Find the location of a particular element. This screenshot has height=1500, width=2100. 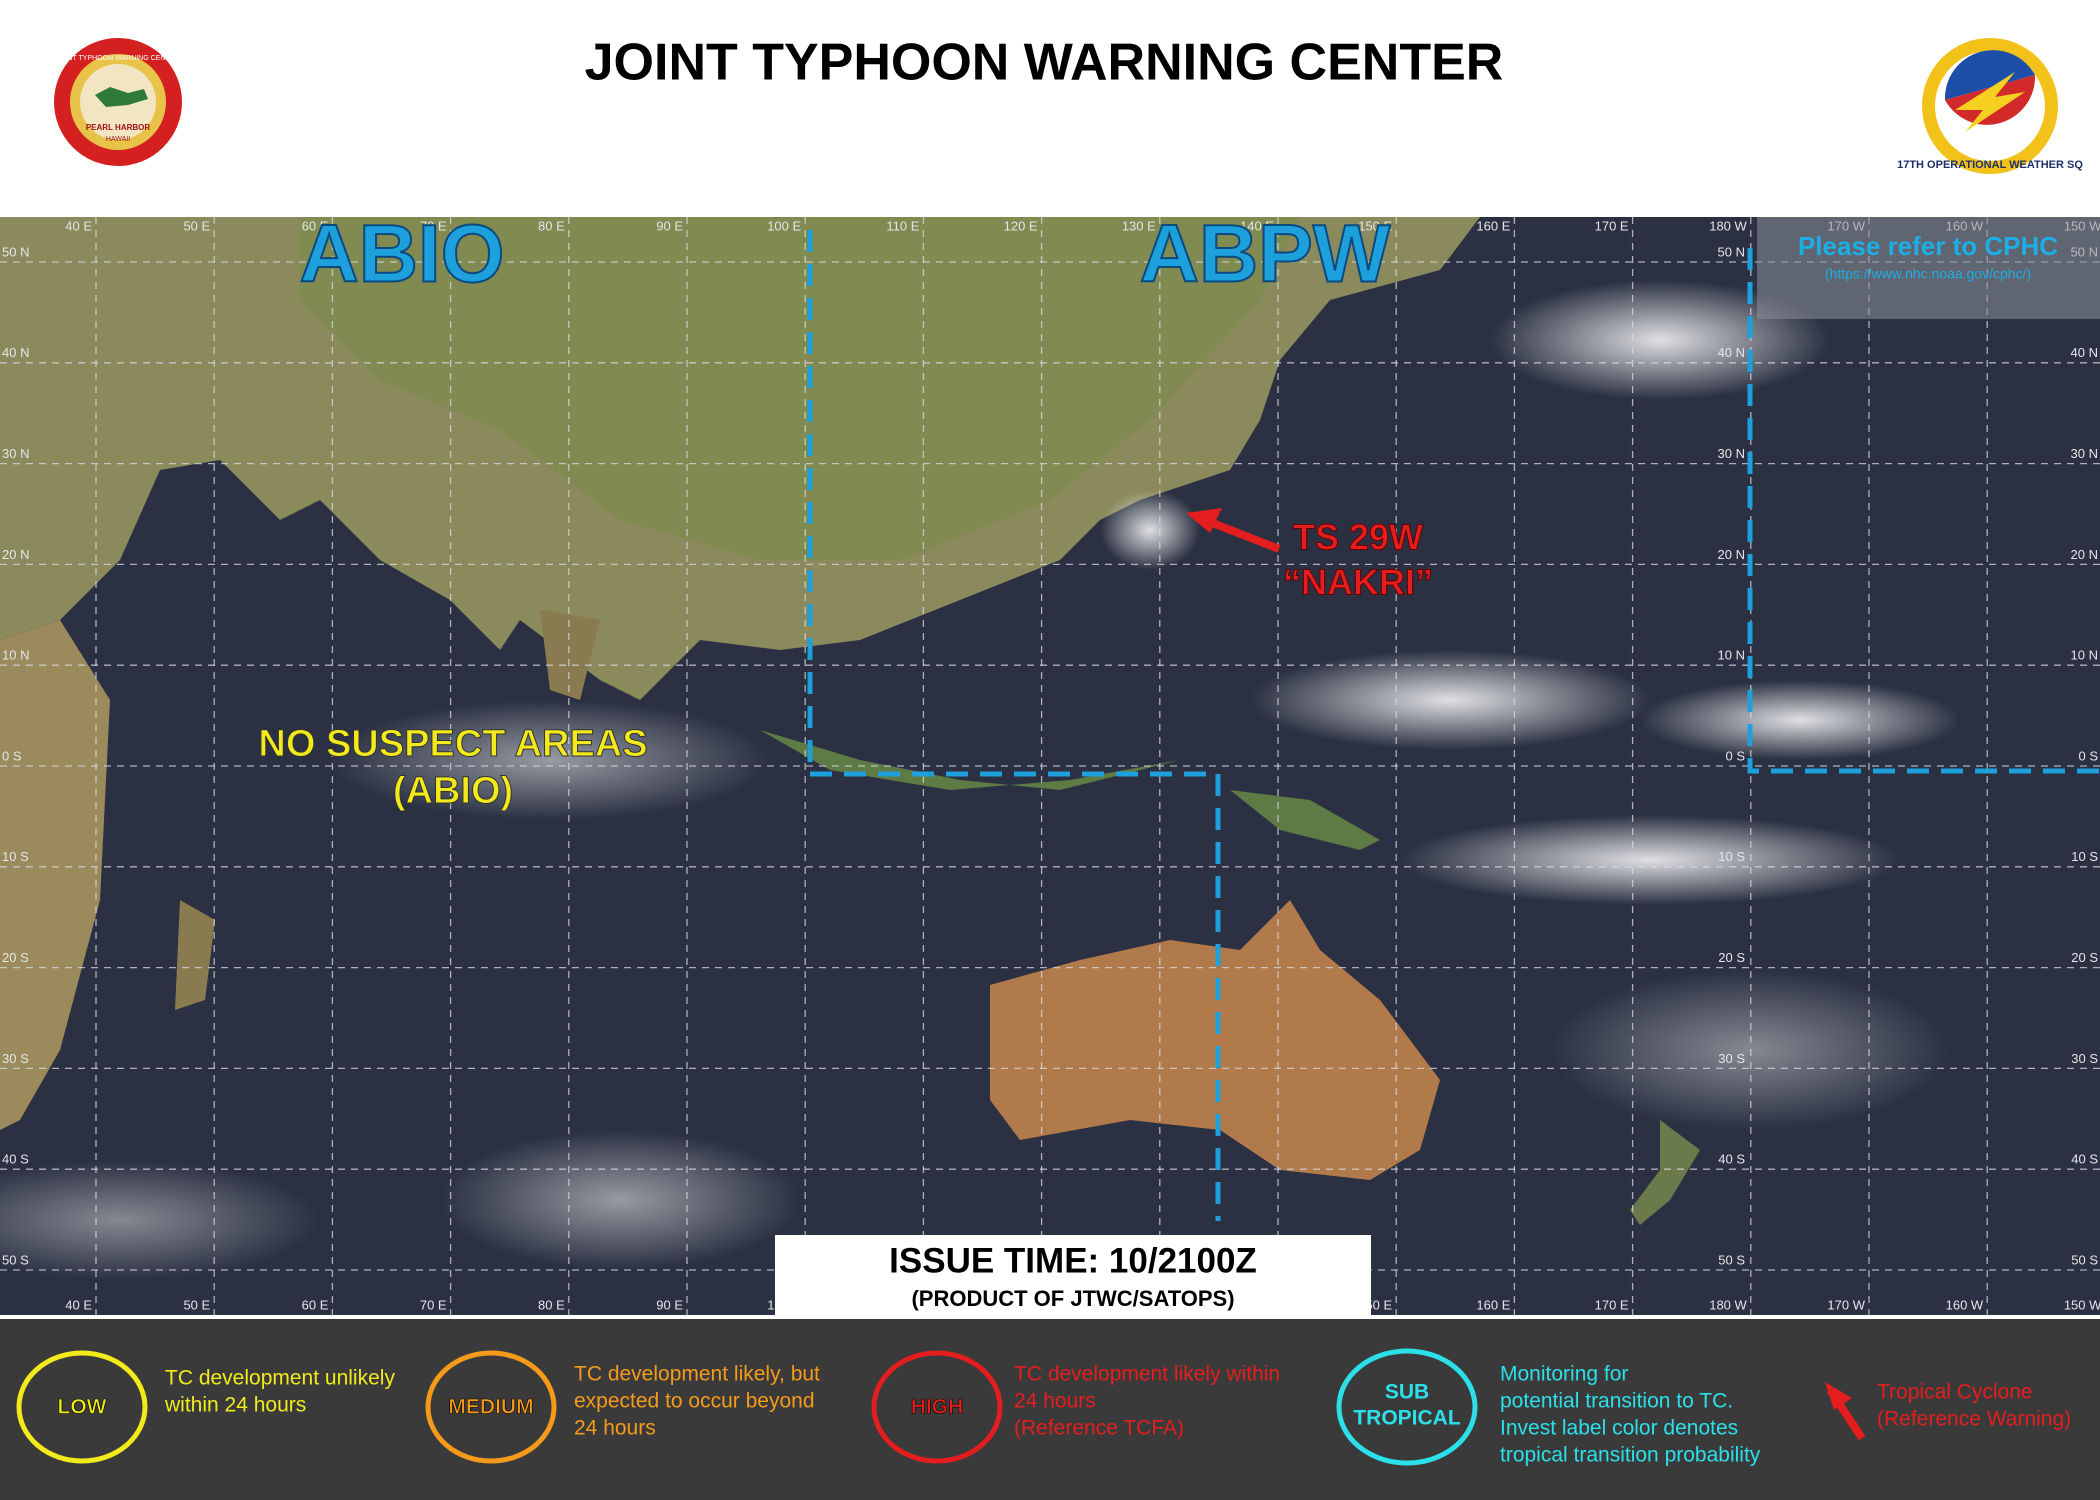

legend-text: (Reference Warning) is located at coordinates (1974, 1419).